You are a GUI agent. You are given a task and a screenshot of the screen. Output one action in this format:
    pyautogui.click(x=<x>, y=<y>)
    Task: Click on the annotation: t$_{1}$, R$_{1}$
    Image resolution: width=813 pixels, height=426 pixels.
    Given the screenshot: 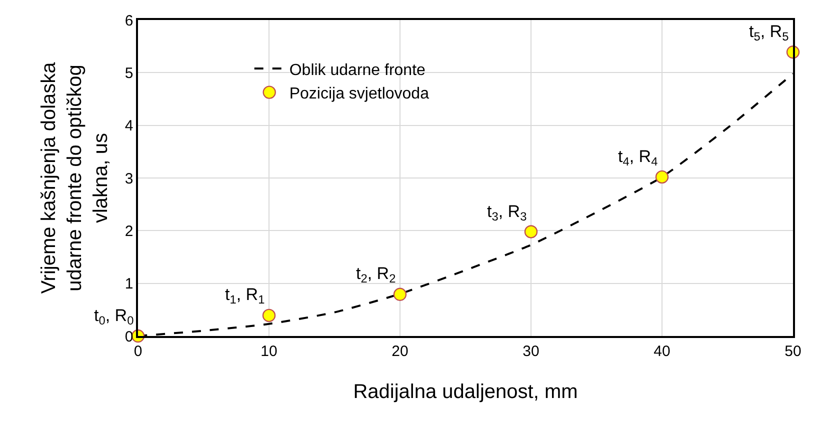 What is the action you would take?
    pyautogui.click(x=245, y=296)
    